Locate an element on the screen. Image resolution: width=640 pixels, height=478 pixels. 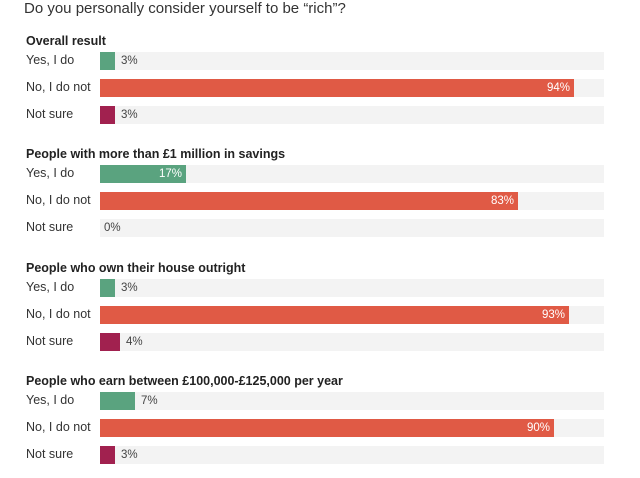
data-label: 94% is located at coordinates (558, 88).